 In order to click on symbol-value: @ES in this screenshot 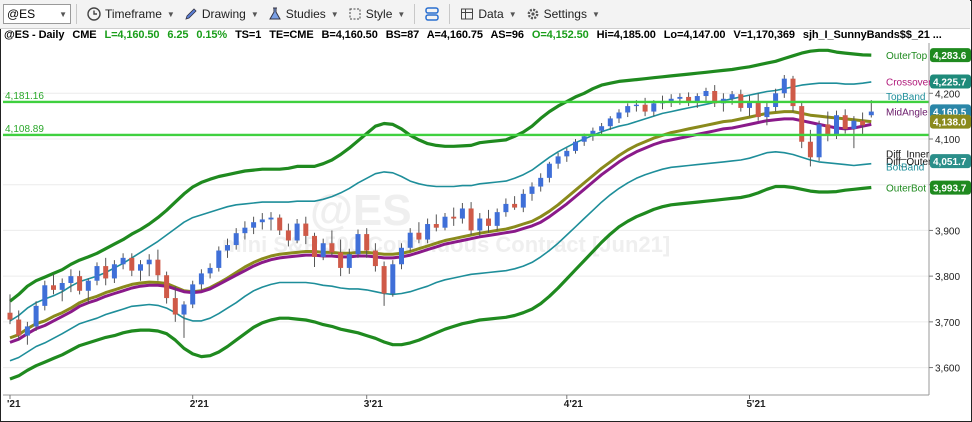, I will do `click(21, 14)`.